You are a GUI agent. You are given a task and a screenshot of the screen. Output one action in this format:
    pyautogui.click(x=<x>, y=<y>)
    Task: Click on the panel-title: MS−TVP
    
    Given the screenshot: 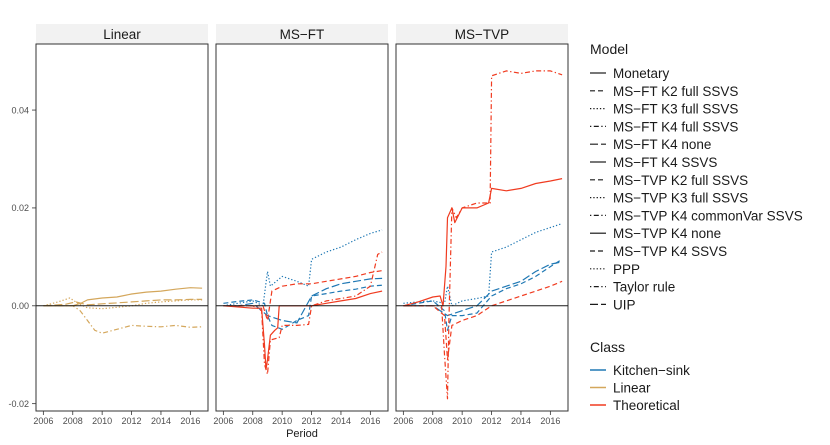 What is the action you would take?
    pyautogui.click(x=482, y=34)
    